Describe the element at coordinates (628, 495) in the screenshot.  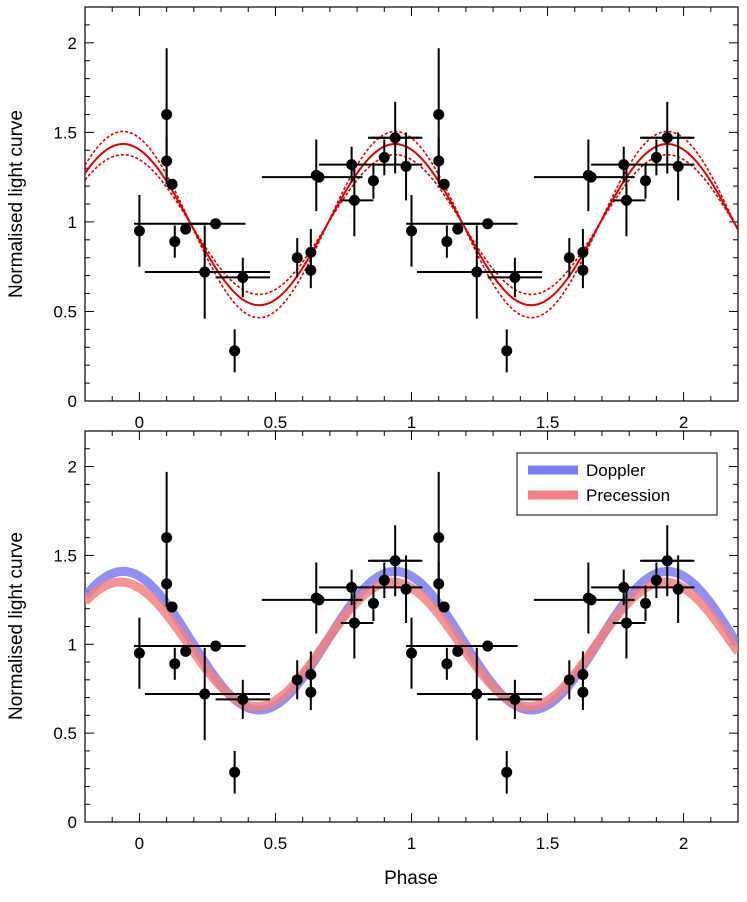
I see `legend-label-precession: Precession` at that location.